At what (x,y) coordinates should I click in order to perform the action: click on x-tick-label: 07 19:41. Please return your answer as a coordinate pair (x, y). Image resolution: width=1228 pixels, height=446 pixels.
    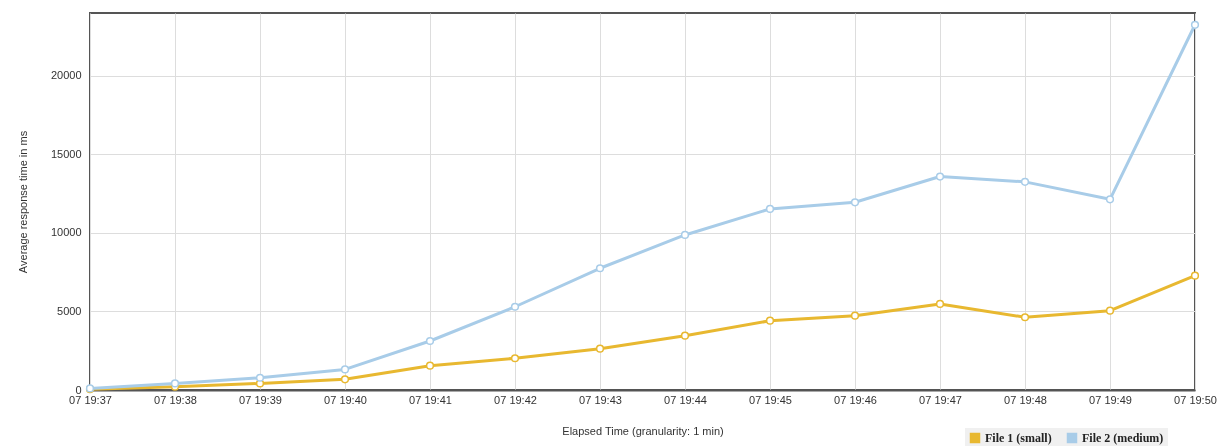
    Looking at the image, I should click on (430, 399).